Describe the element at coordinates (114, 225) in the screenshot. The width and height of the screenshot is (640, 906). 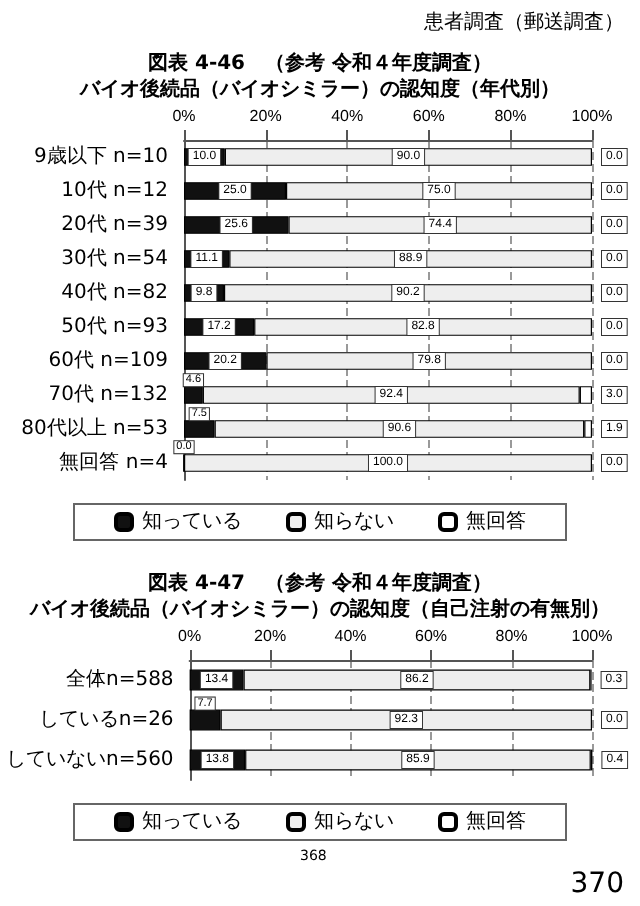
I see `y-tick-label: 20代 n=39` at that location.